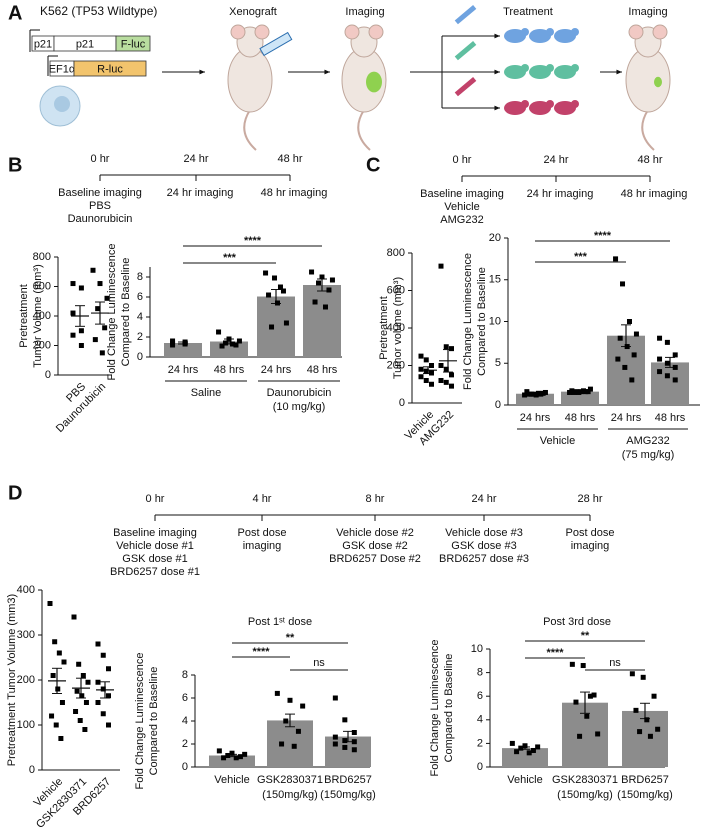 The height and width of the screenshot is (839, 712). What do you see at coordinates (590, 533) in the screenshot?
I see `timeline-note: Post dose` at bounding box center [590, 533].